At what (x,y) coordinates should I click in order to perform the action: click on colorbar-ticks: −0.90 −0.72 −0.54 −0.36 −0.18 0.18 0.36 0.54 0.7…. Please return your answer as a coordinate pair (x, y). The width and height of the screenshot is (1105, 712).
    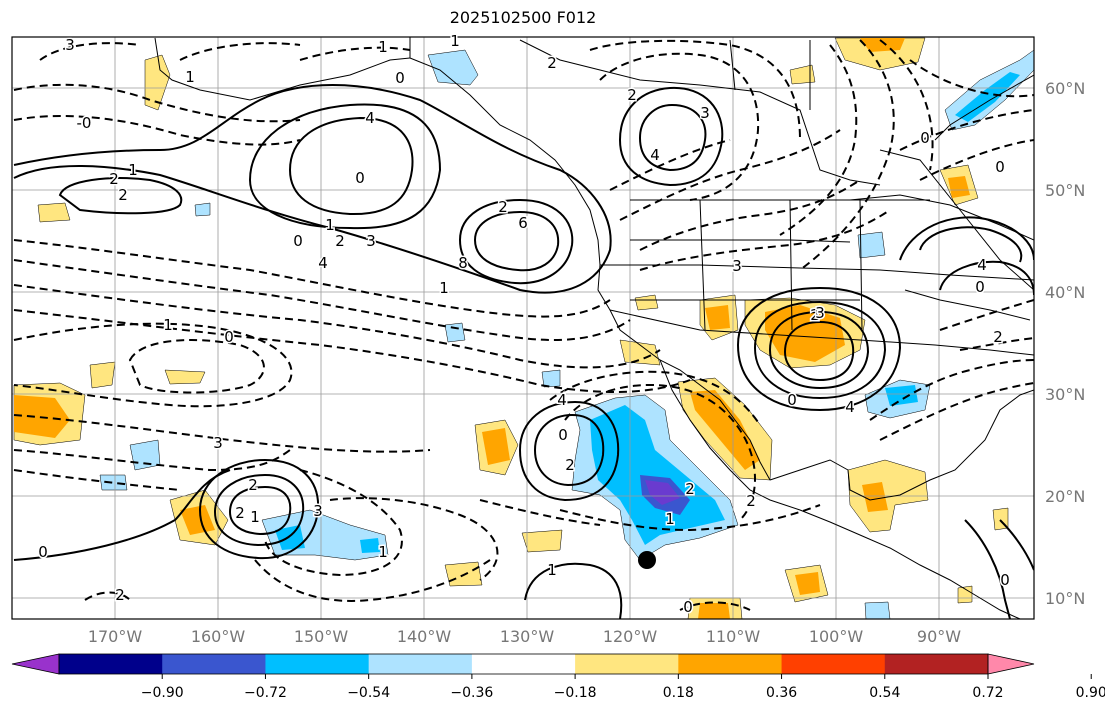
    Looking at the image, I should click on (623, 687).